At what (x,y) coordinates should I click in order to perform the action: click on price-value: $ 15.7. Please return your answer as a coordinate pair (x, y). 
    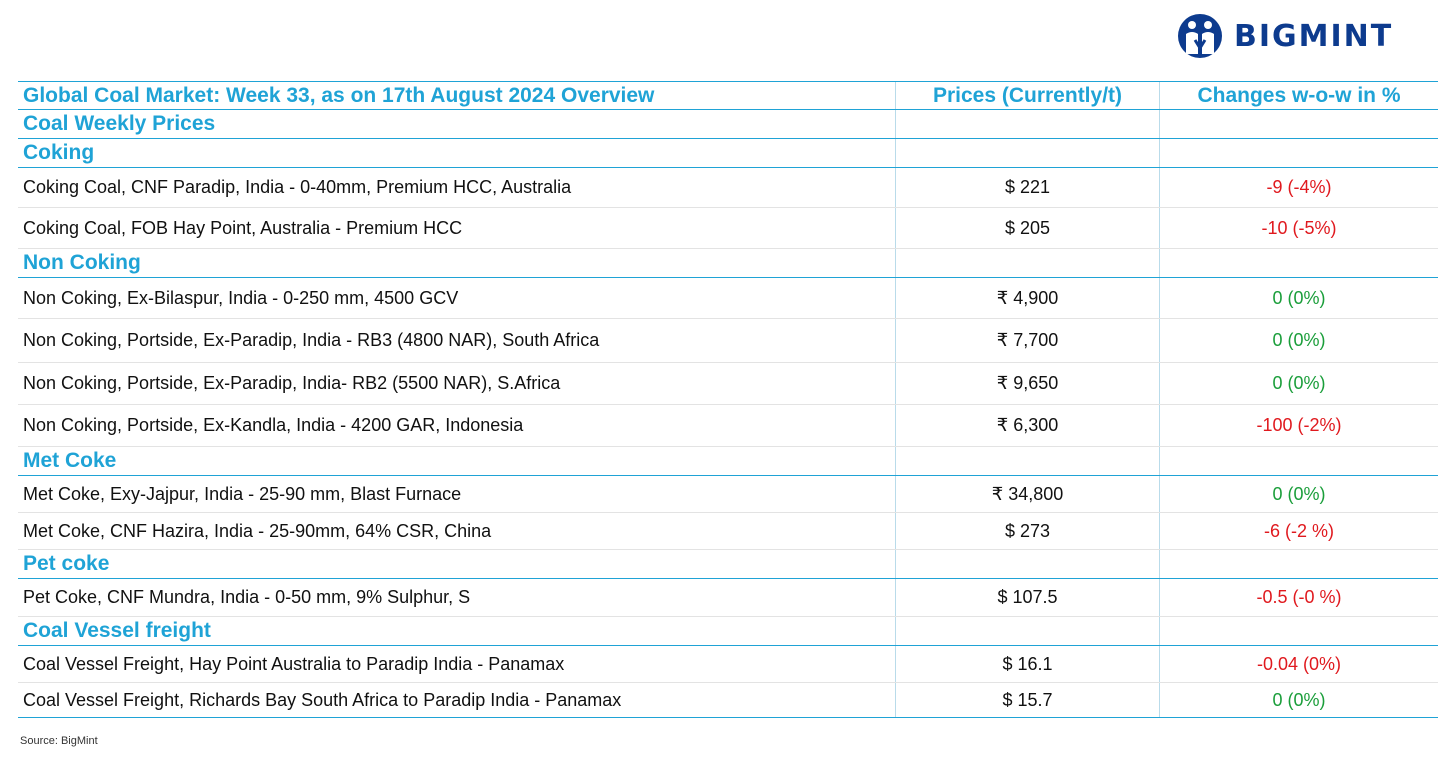
    Looking at the image, I should click on (1027, 700).